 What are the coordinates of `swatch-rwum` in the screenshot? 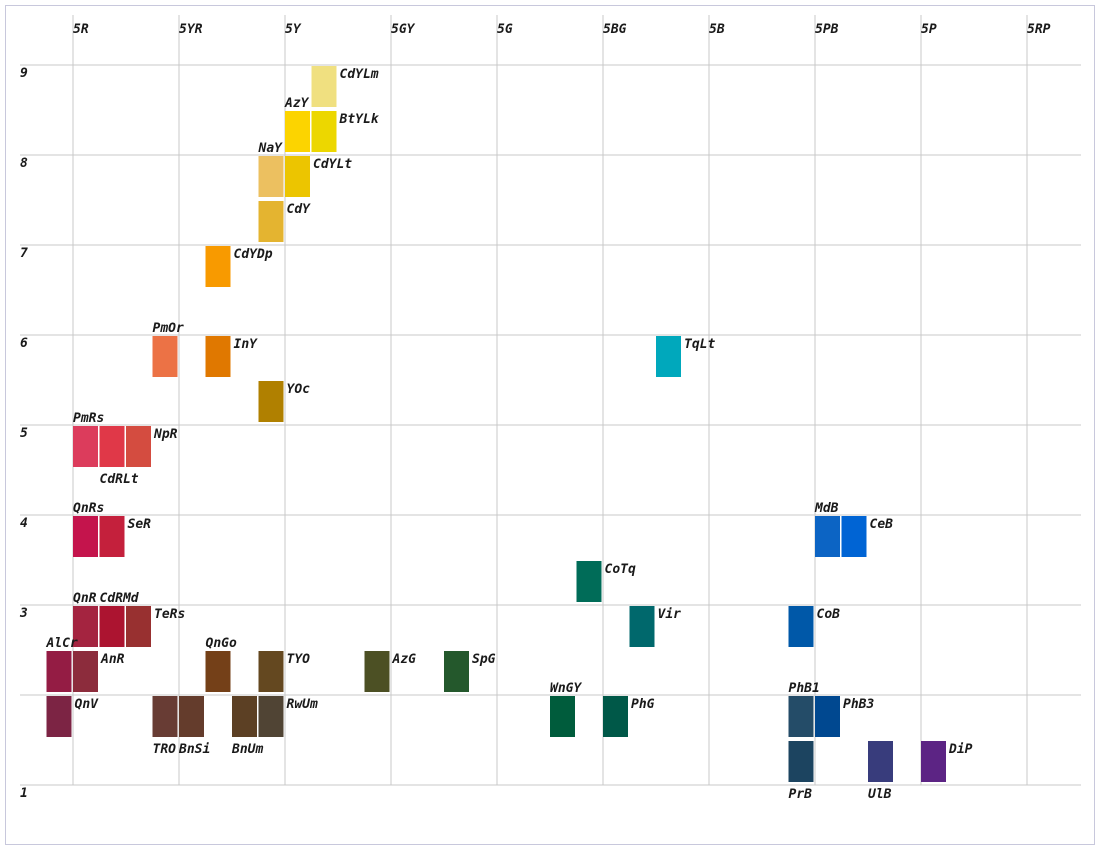 It's located at (271, 716).